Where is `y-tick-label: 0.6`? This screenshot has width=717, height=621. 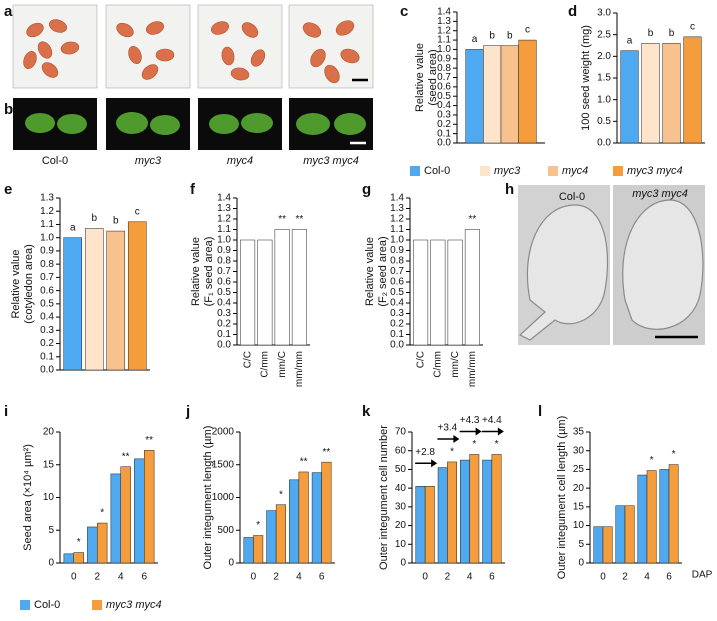 y-tick-label: 0.6 is located at coordinates (224, 282).